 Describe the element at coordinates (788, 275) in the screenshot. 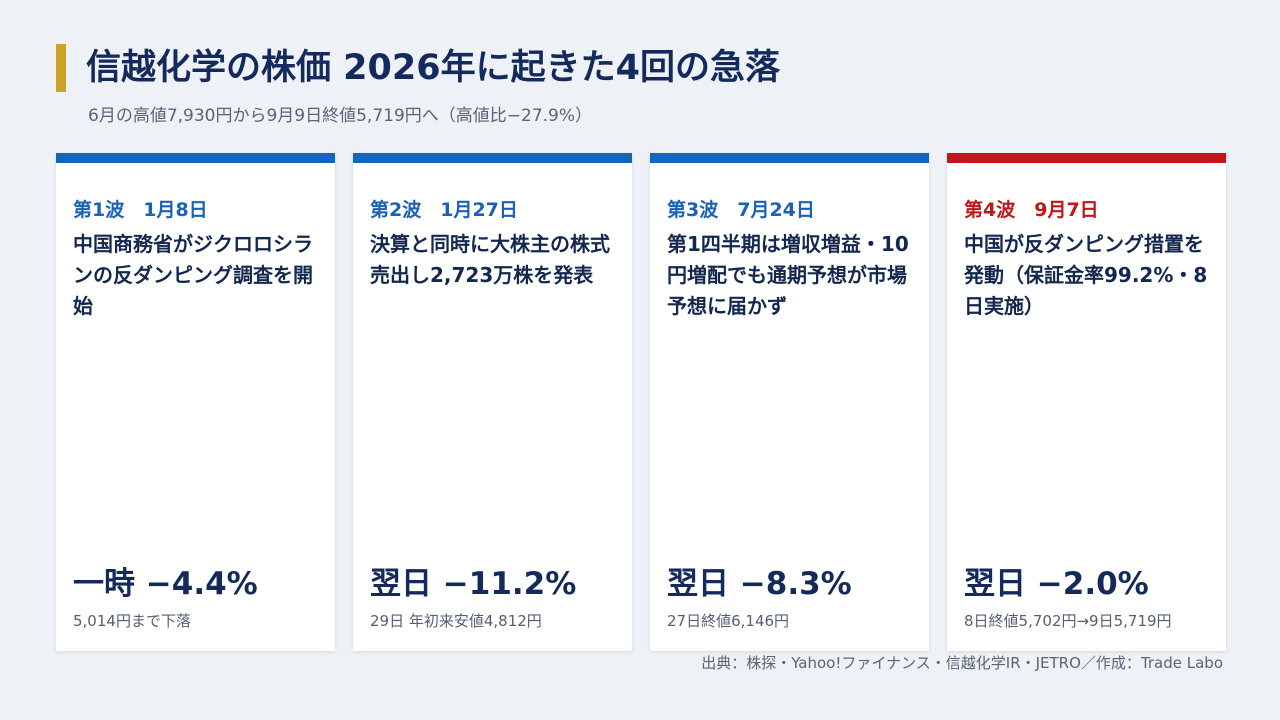

I see `wave-description: 第1四半期は増収増益・10円増配でも通期予想が市場予想に届かず` at that location.